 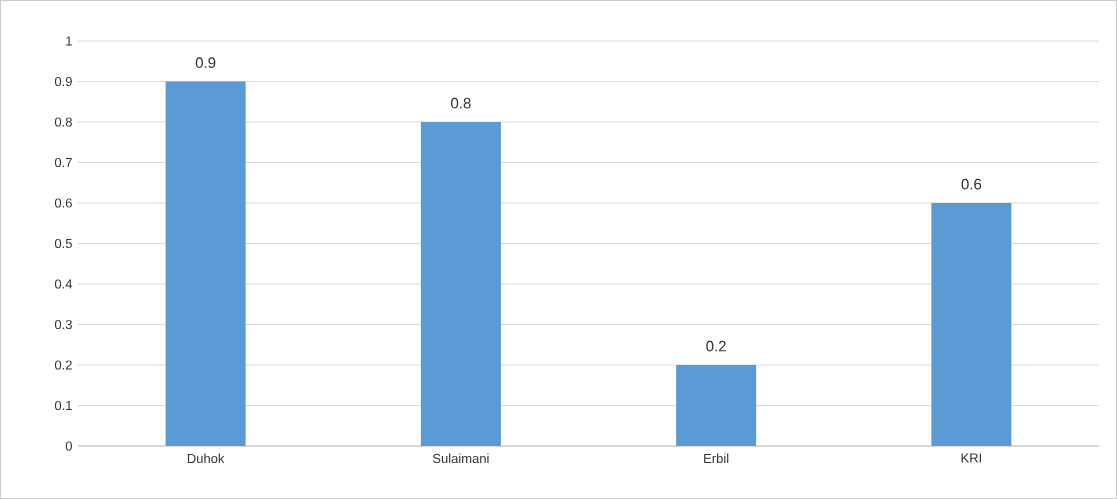 I want to click on x-tick-label: Duhok, so click(x=206, y=458).